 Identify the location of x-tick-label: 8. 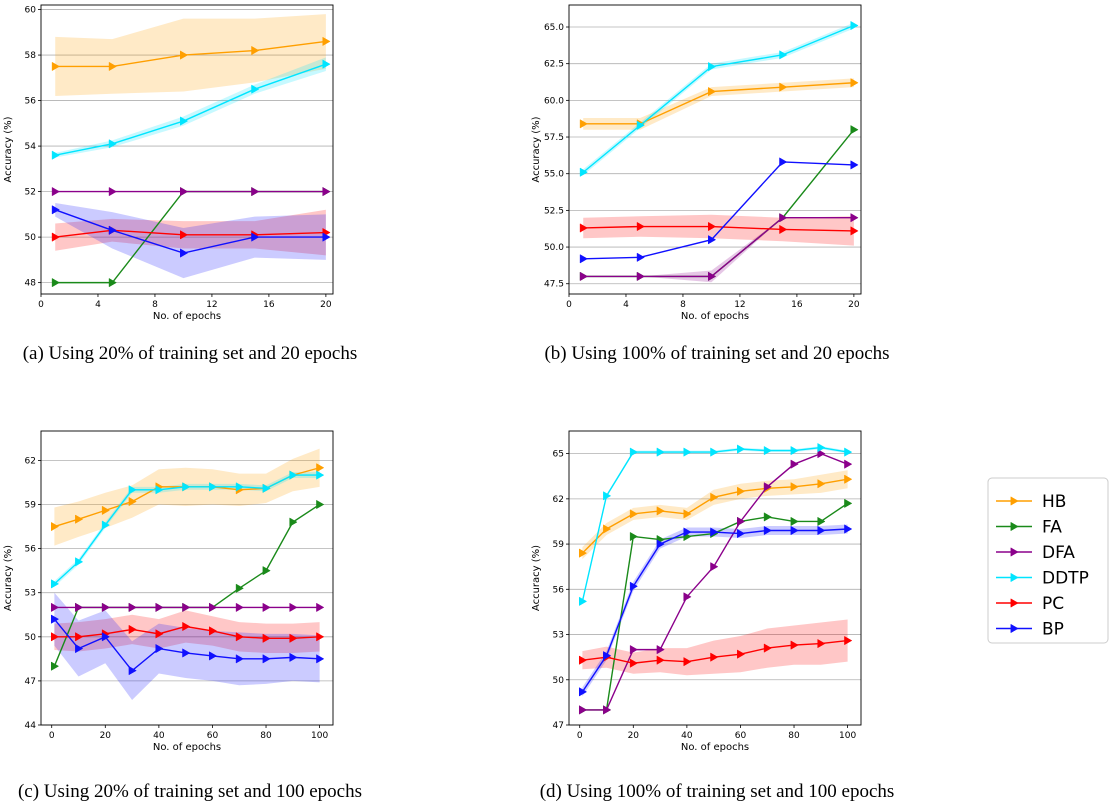
(683, 305).